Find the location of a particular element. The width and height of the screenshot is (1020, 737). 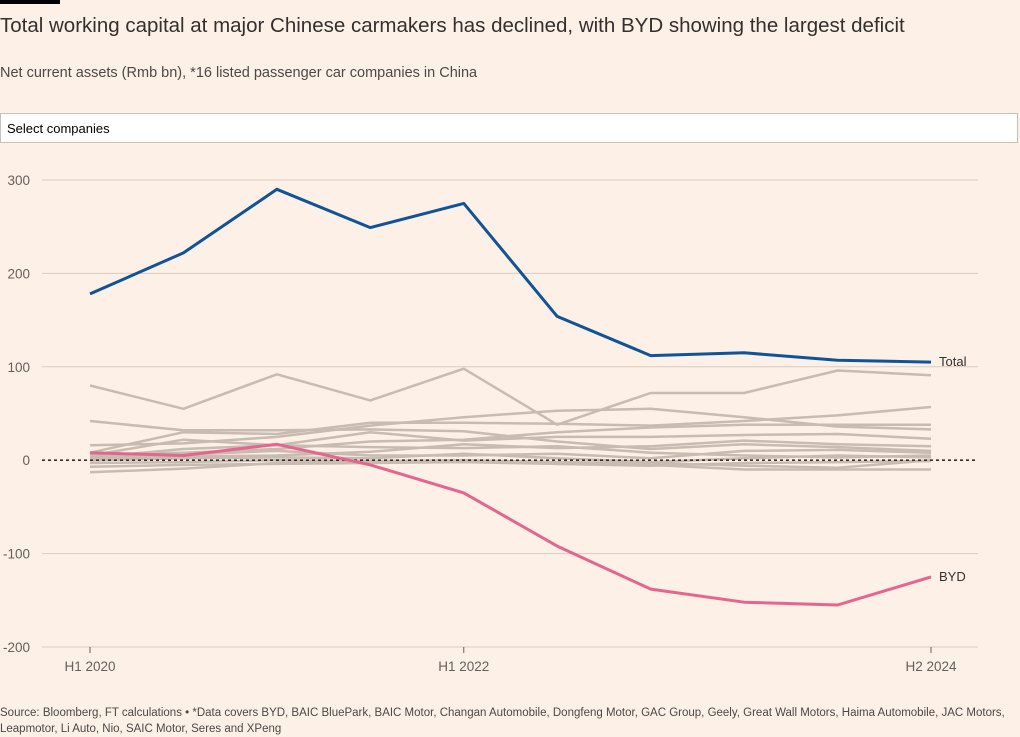

y-axis-ticks: 300 200 100 0 -100 -200 is located at coordinates (16, 414).